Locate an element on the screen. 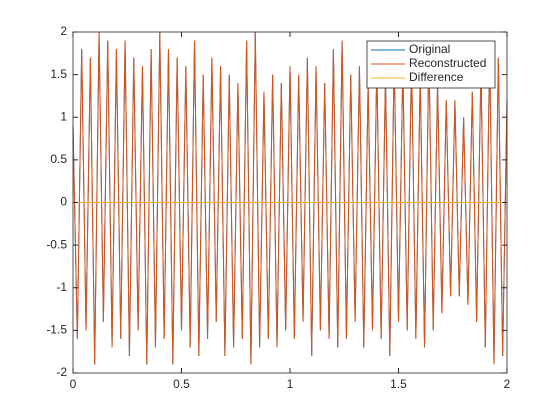  y-tick-label: -0.5 is located at coordinates (56, 244).